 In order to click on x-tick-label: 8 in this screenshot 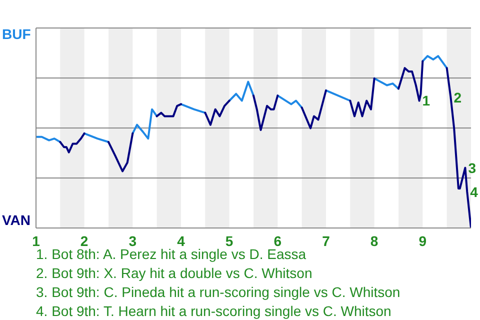, I will do `click(374, 240)`.